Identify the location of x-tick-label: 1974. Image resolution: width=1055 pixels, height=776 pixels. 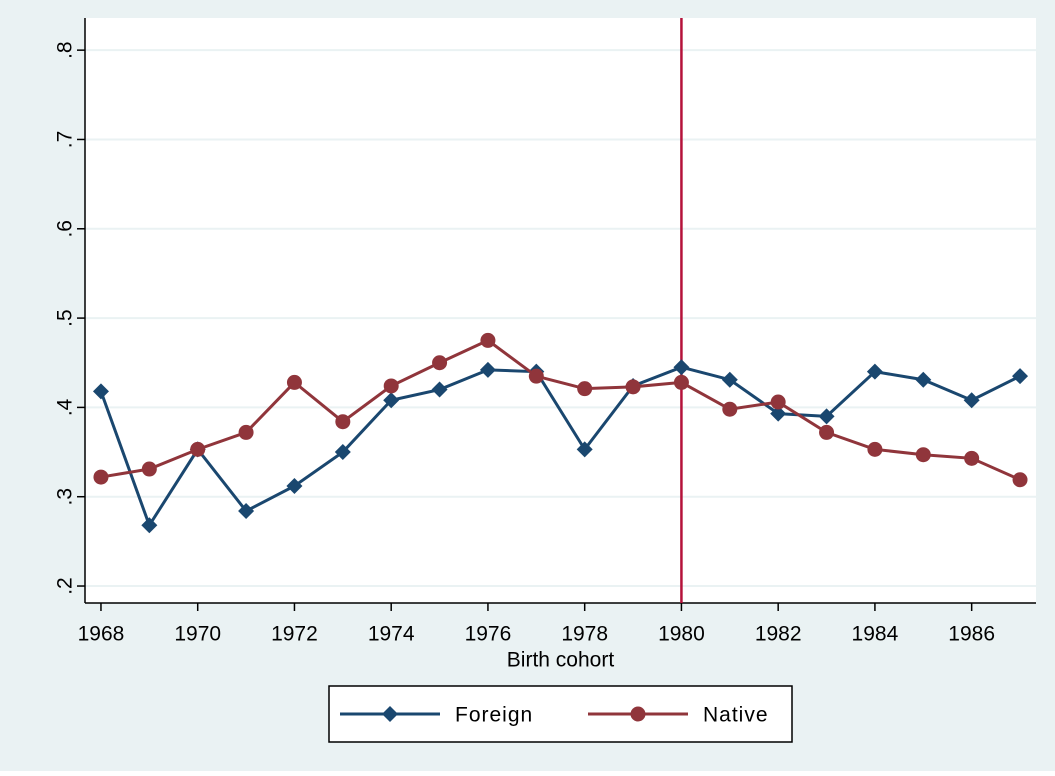
(391, 634).